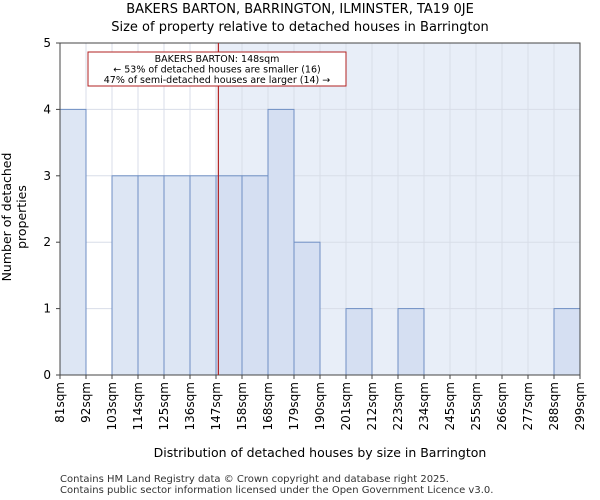 The image size is (600, 500). I want to click on annotation-box, so click(217, 69).